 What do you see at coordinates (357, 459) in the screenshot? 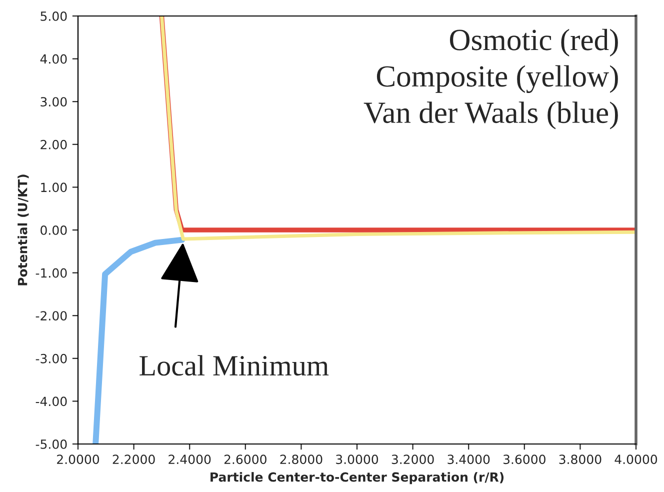
I see `x-tick-label: 3.0000` at bounding box center [357, 459].